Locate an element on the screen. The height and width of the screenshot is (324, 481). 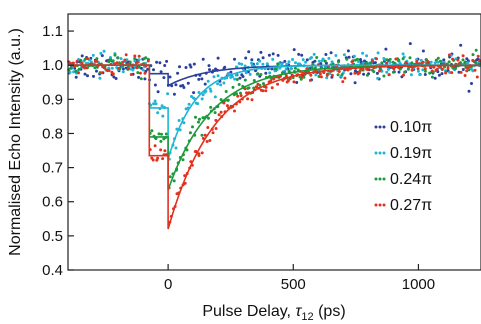
y-tick-label: 0.9 is located at coordinates (52, 99).